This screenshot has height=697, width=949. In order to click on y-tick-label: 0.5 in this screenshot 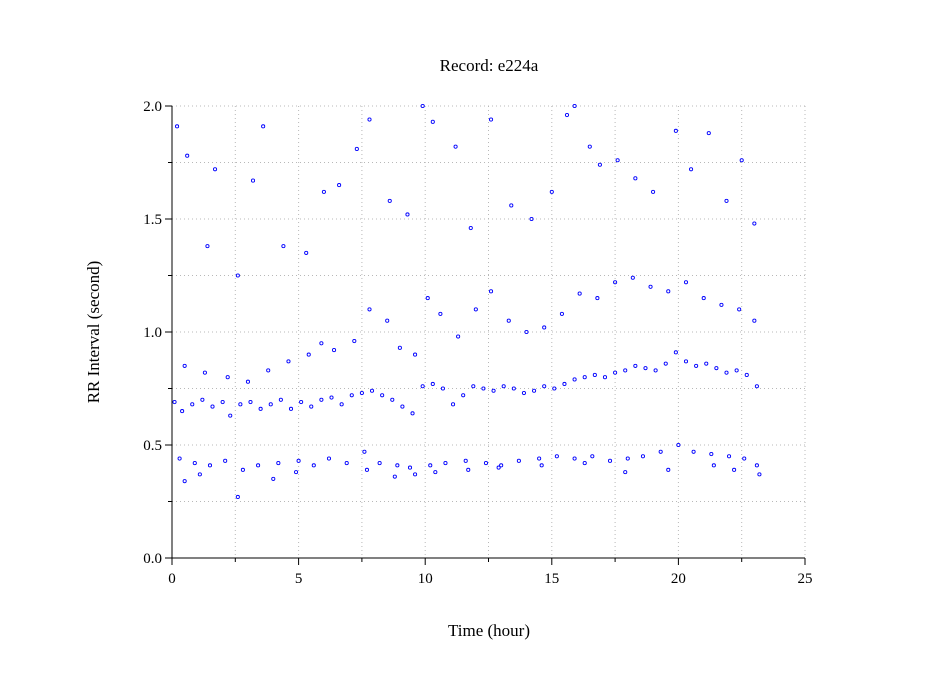, I will do `click(152, 446)`.